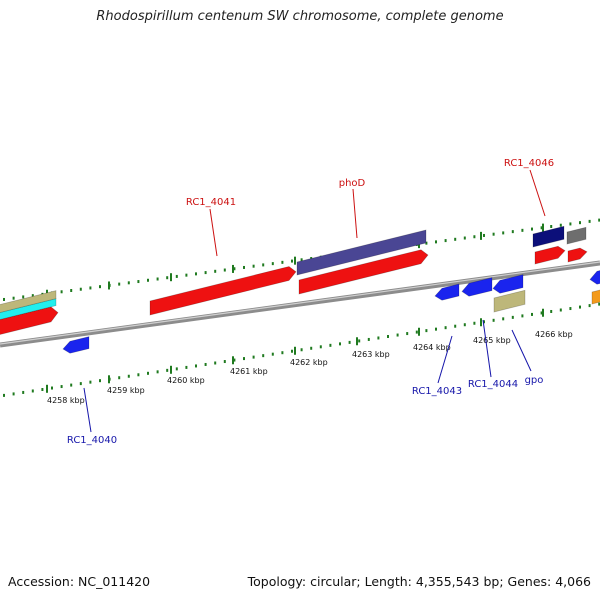 The height and width of the screenshot is (600, 600). What do you see at coordinates (371, 354) in the screenshot?
I see `ruler-label: 4263 kbp` at bounding box center [371, 354].